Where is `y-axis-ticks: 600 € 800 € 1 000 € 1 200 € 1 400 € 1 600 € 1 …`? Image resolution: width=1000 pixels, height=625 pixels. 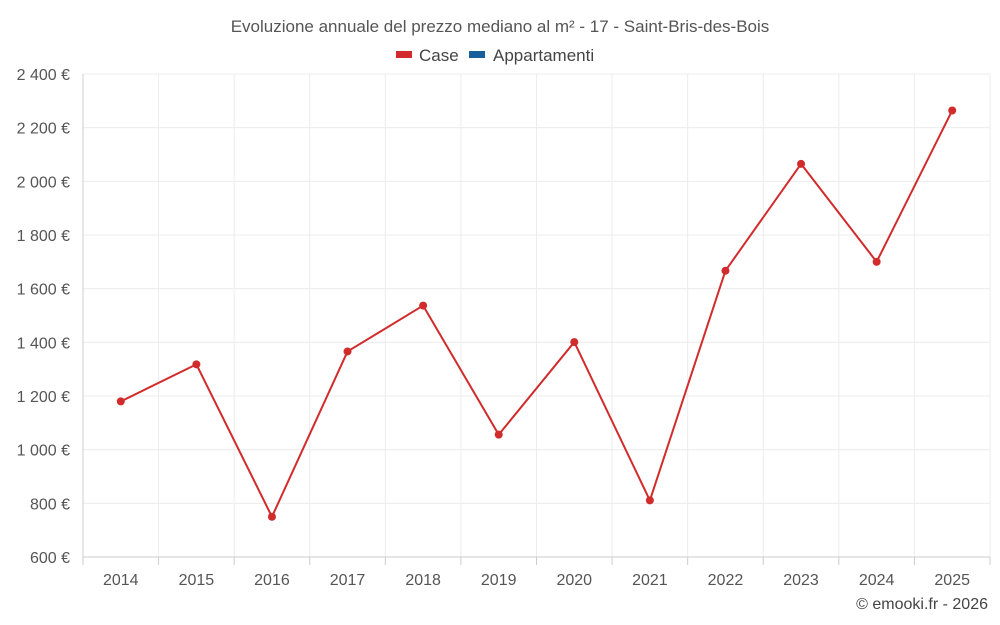
y-axis-ticks: 600 € 800 € 1 000 € 1 200 € 1 400 € 1 600 € 1 … is located at coordinates (43, 317).